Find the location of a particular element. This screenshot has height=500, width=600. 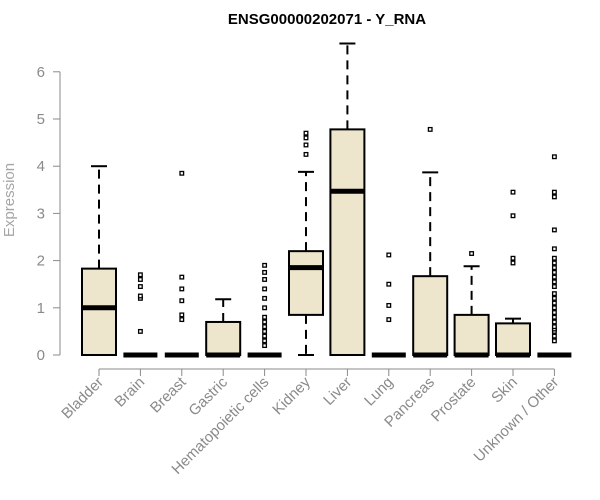

chart-title: ENSG00000202071 - Y_RNA is located at coordinates (327, 19).